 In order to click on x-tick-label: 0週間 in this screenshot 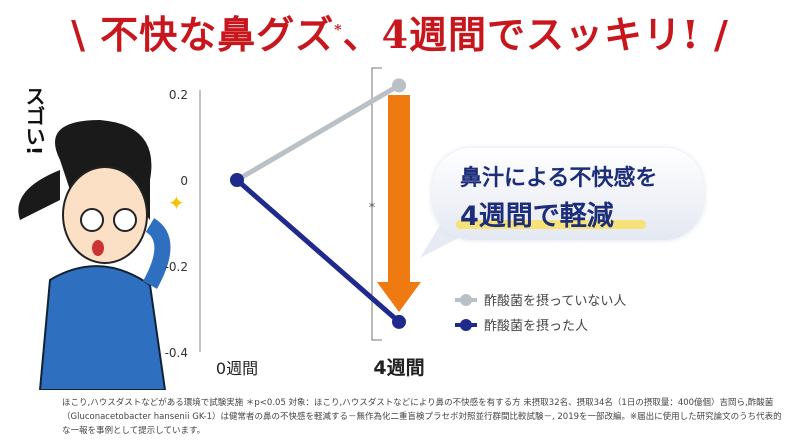, I will do `click(237, 368)`.